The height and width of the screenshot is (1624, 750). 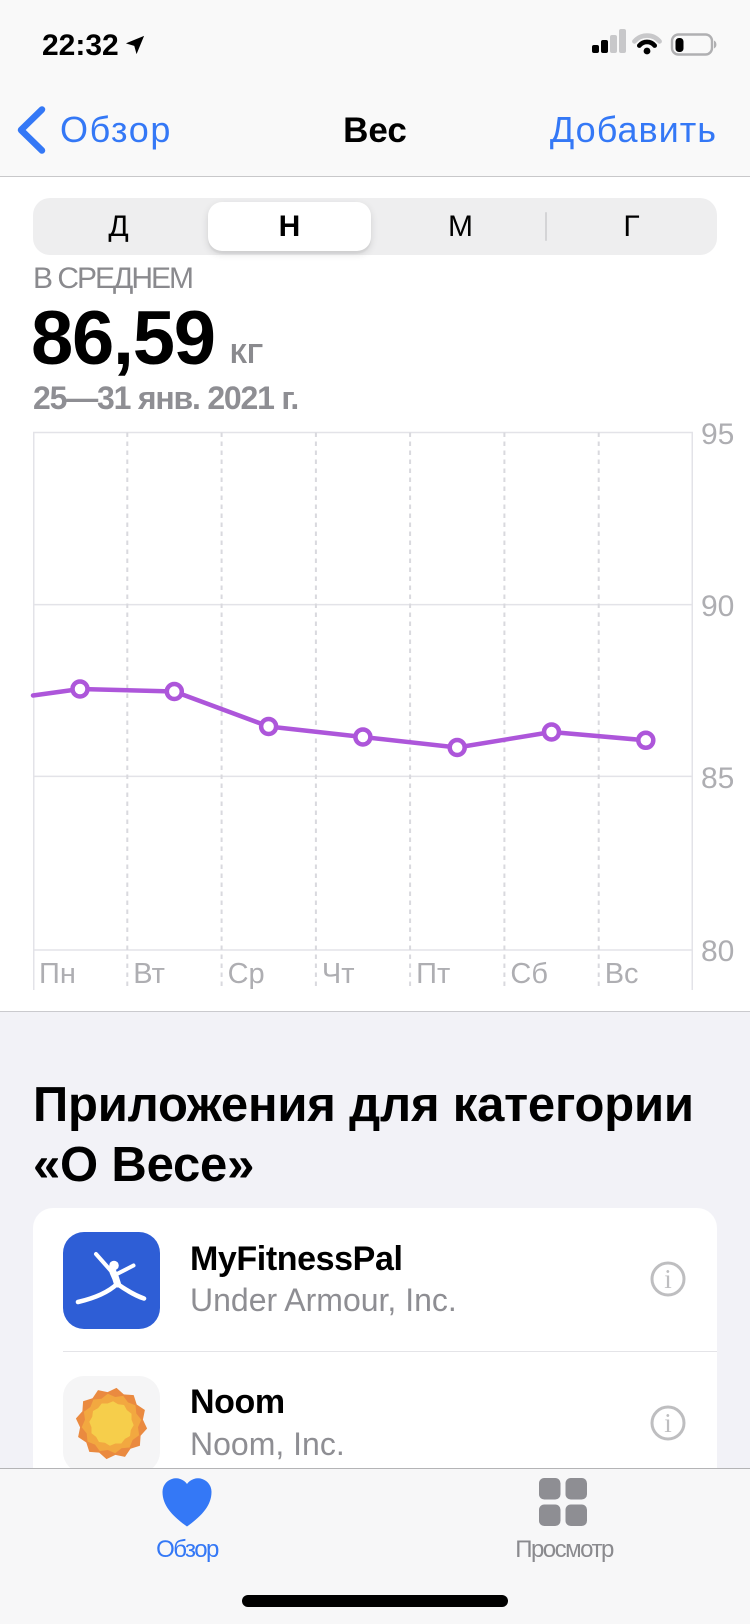 What do you see at coordinates (717, 606) in the screenshot?
I see `svg-text: 90` at bounding box center [717, 606].